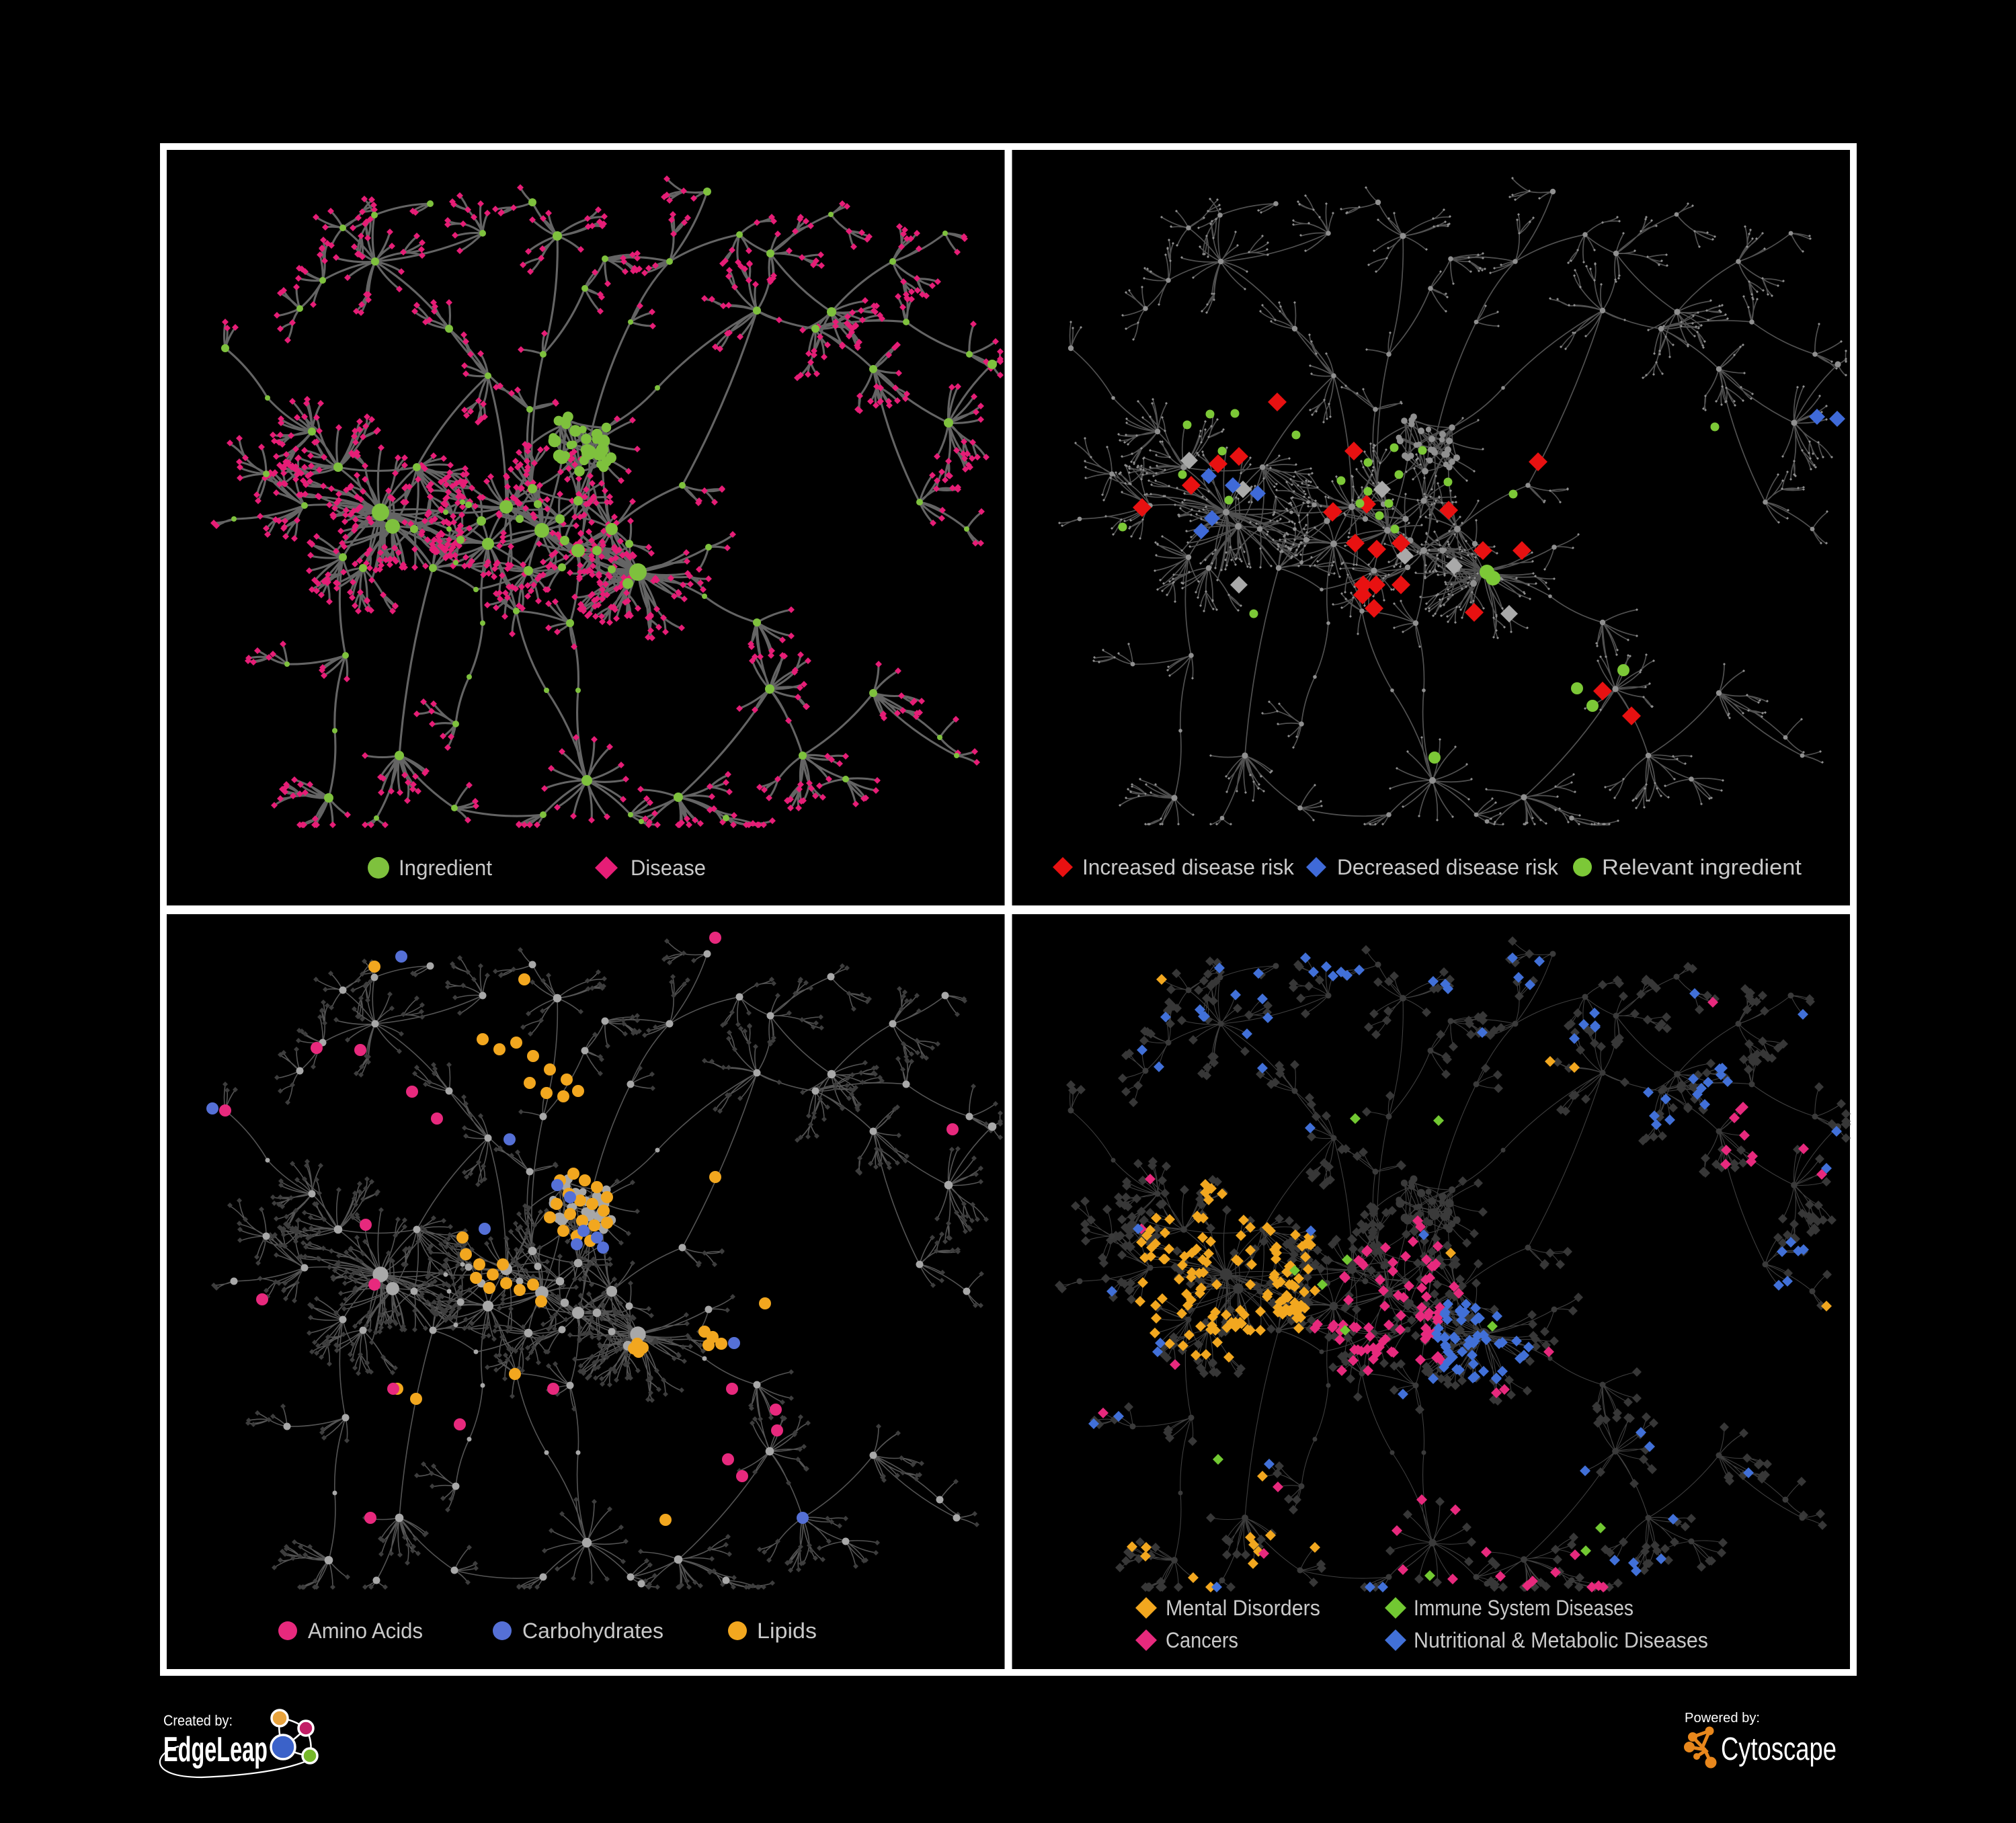 Image resolution: width=2016 pixels, height=1823 pixels. Describe the element at coordinates (445, 868) in the screenshot. I see `svg-text: Ingredient` at that location.